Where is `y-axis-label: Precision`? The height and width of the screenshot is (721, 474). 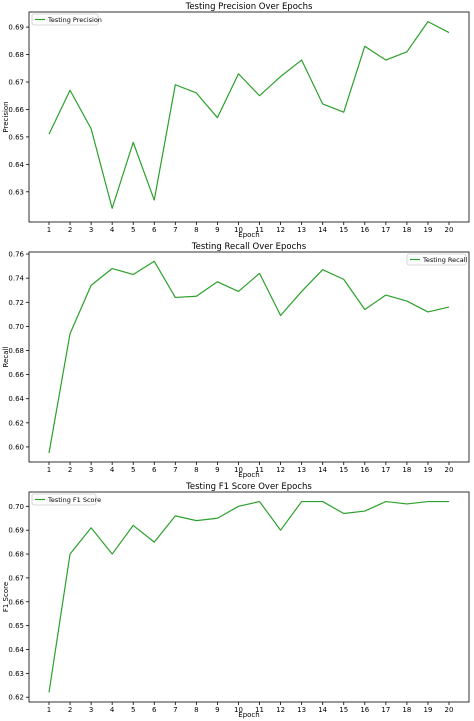 y-axis-label: Precision is located at coordinates (6, 116).